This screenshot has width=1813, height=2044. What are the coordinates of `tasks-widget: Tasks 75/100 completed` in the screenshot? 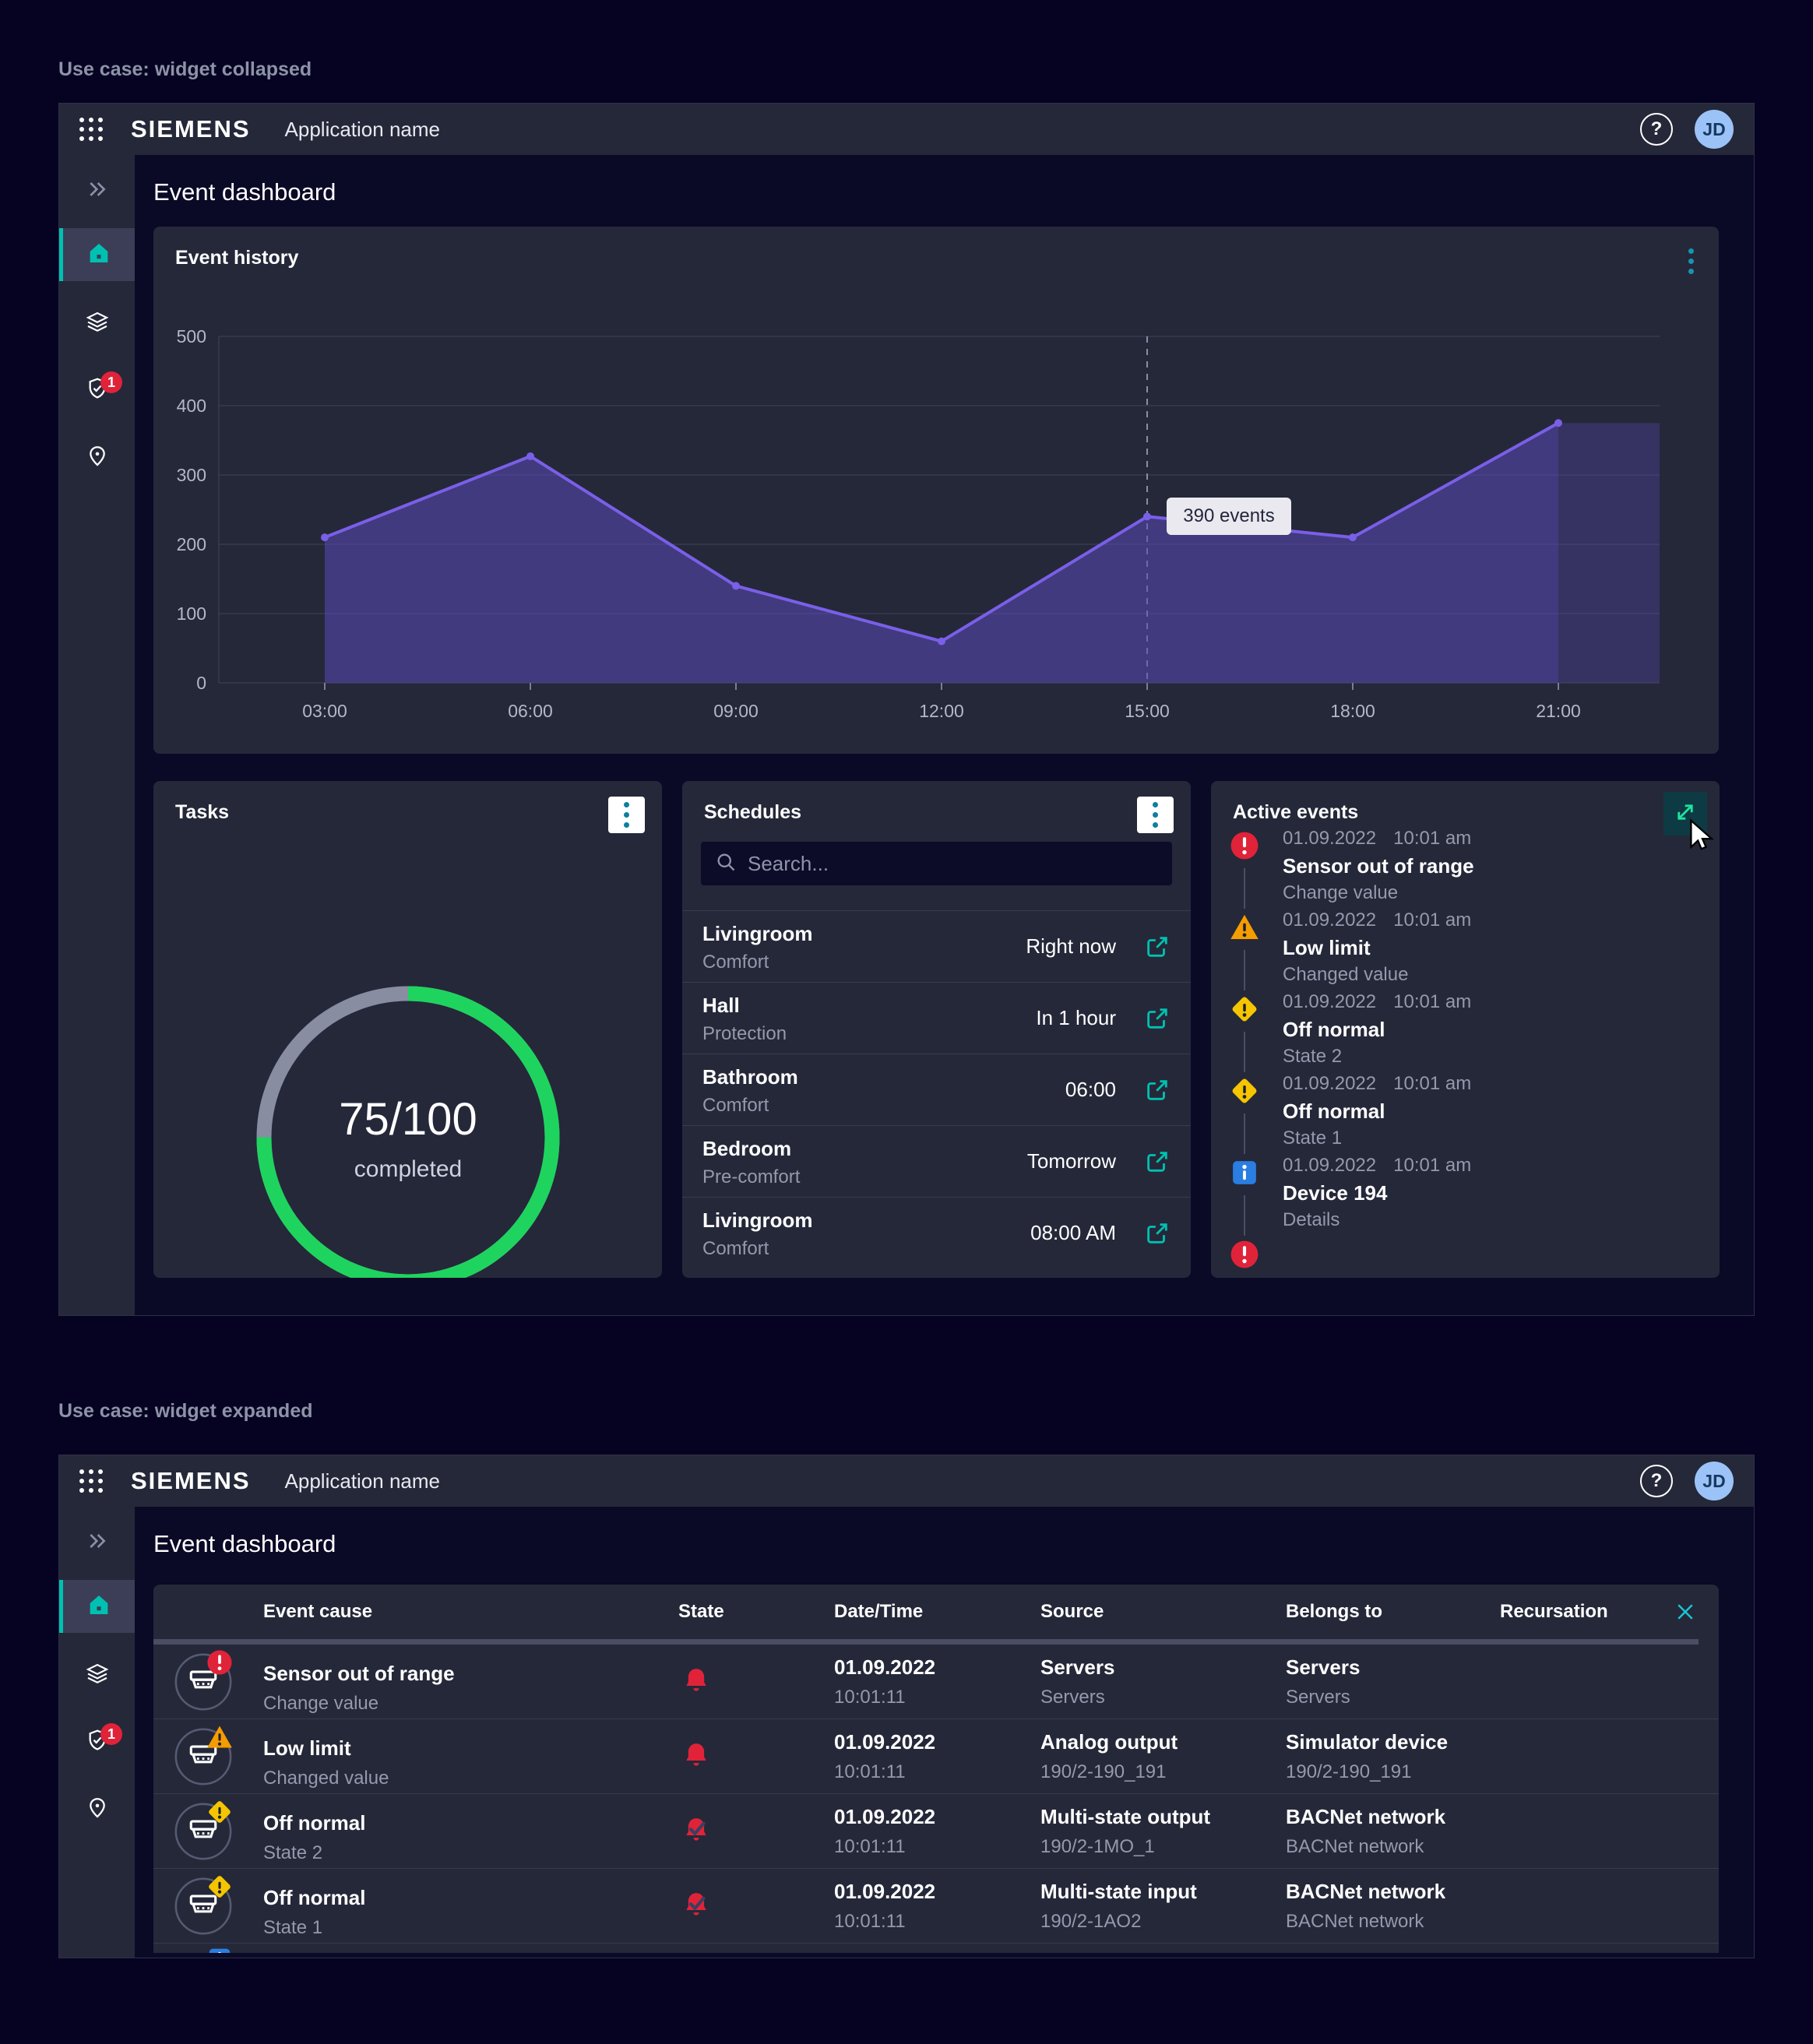 It's located at (407, 1029).